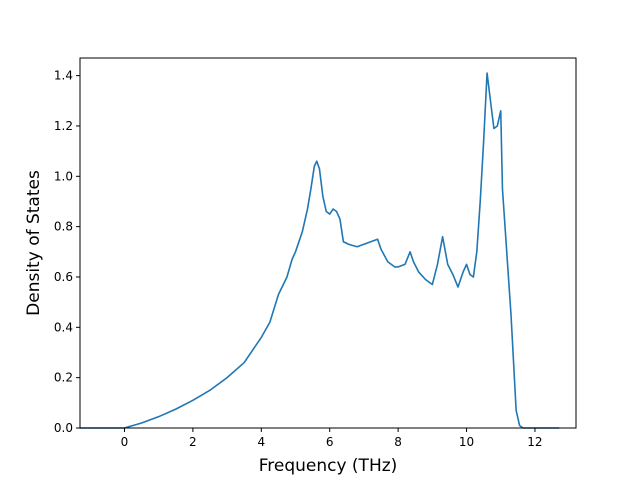 This screenshot has height=480, width=640. Describe the element at coordinates (63, 378) in the screenshot. I see `y-tick-label: 0.2` at that location.